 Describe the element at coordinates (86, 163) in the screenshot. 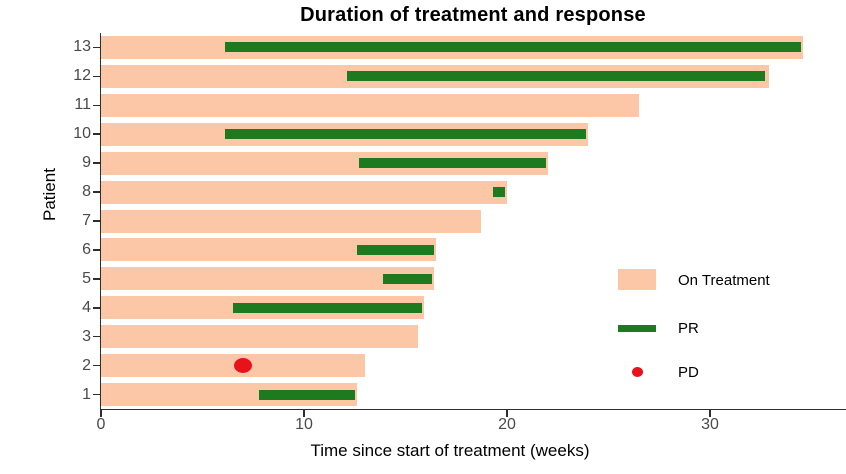

I see `y-axis-tick-label: 9` at that location.